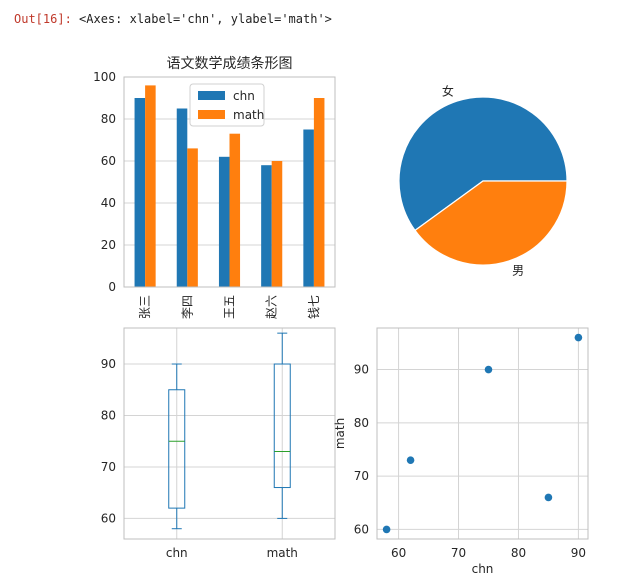 Image resolution: width=619 pixels, height=585 pixels. Describe the element at coordinates (482, 433) in the screenshot. I see `scatter-axes-frame` at that location.